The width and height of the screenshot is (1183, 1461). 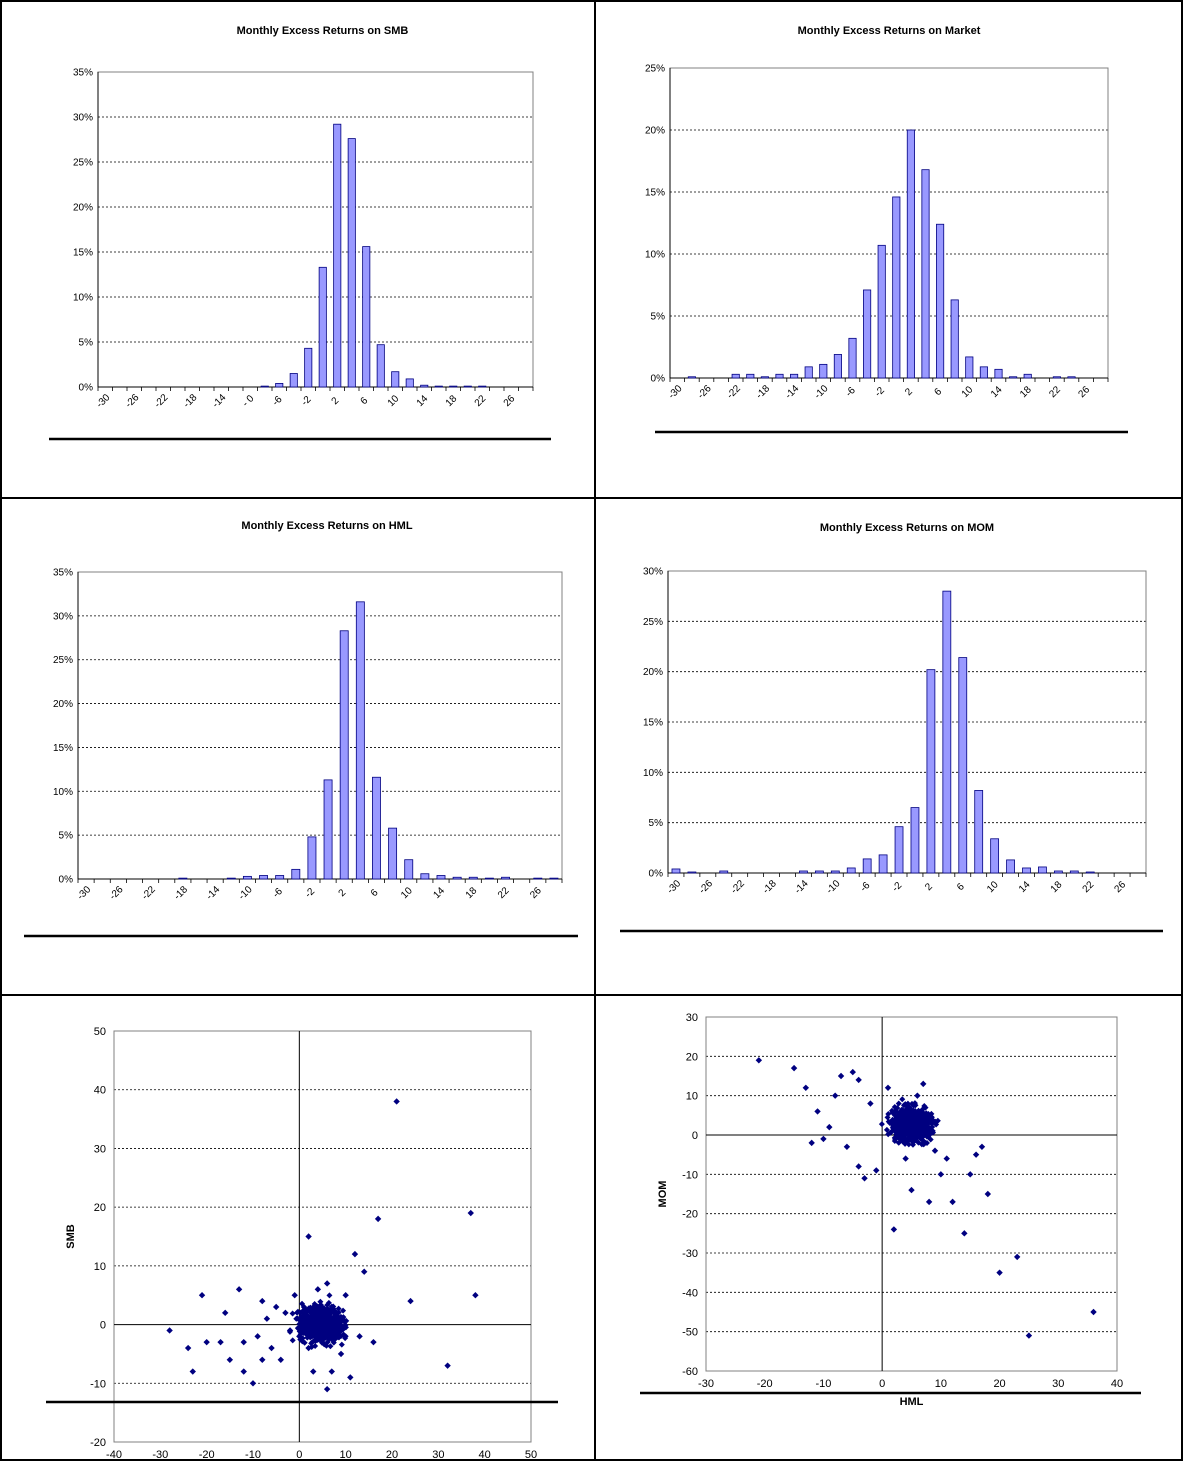 What do you see at coordinates (66, 880) in the screenshot?
I see `y-tick-label: 0%` at bounding box center [66, 880].